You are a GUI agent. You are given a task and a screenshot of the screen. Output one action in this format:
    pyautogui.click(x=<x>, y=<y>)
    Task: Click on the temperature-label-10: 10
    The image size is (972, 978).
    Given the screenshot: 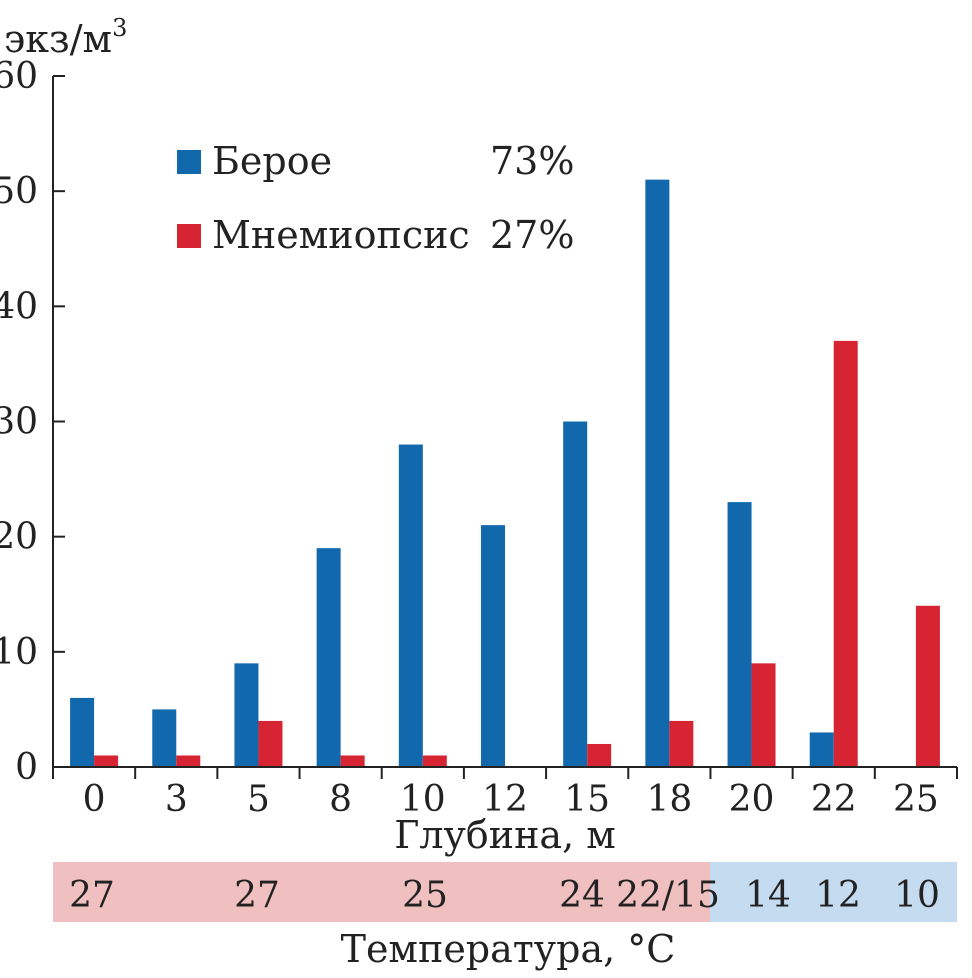 What is the action you would take?
    pyautogui.click(x=917, y=895)
    